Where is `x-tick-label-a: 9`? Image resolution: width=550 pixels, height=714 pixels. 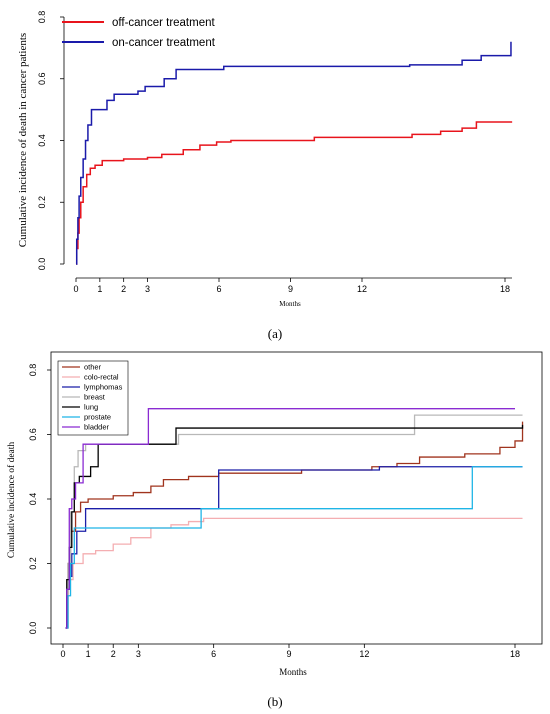 x-tick-label-a: 9 is located at coordinates (290, 289).